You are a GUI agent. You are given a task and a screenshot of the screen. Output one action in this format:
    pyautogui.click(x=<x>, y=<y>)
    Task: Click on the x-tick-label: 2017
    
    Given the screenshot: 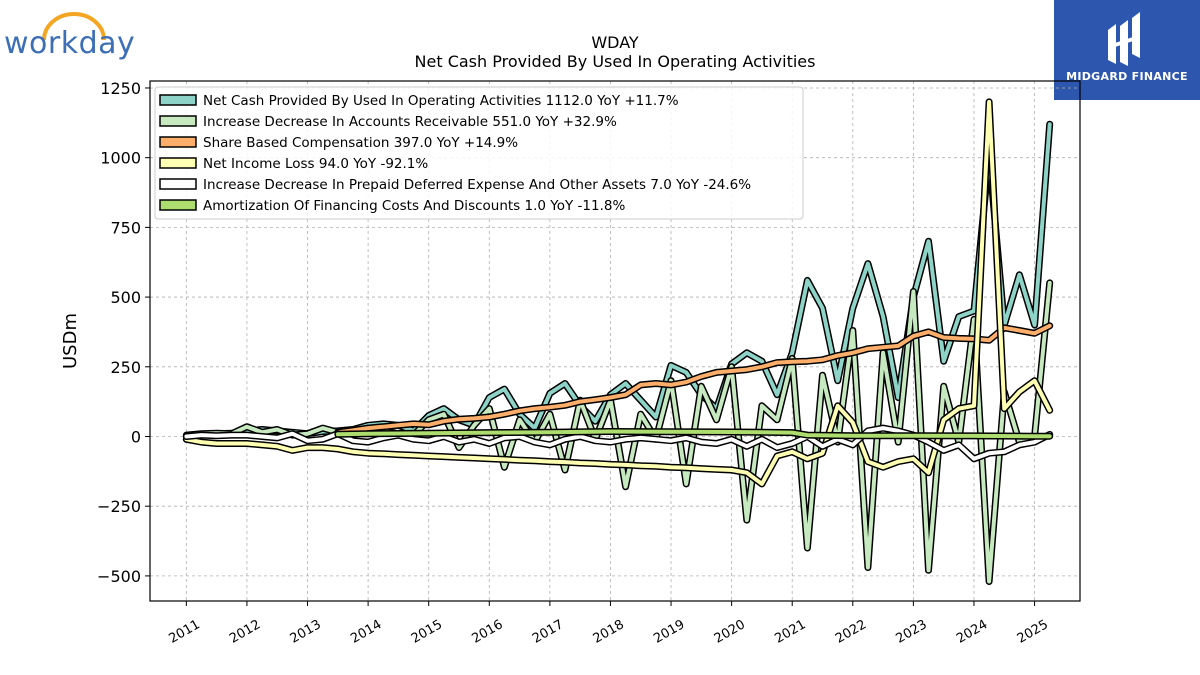 What is the action you would take?
    pyautogui.click(x=548, y=632)
    